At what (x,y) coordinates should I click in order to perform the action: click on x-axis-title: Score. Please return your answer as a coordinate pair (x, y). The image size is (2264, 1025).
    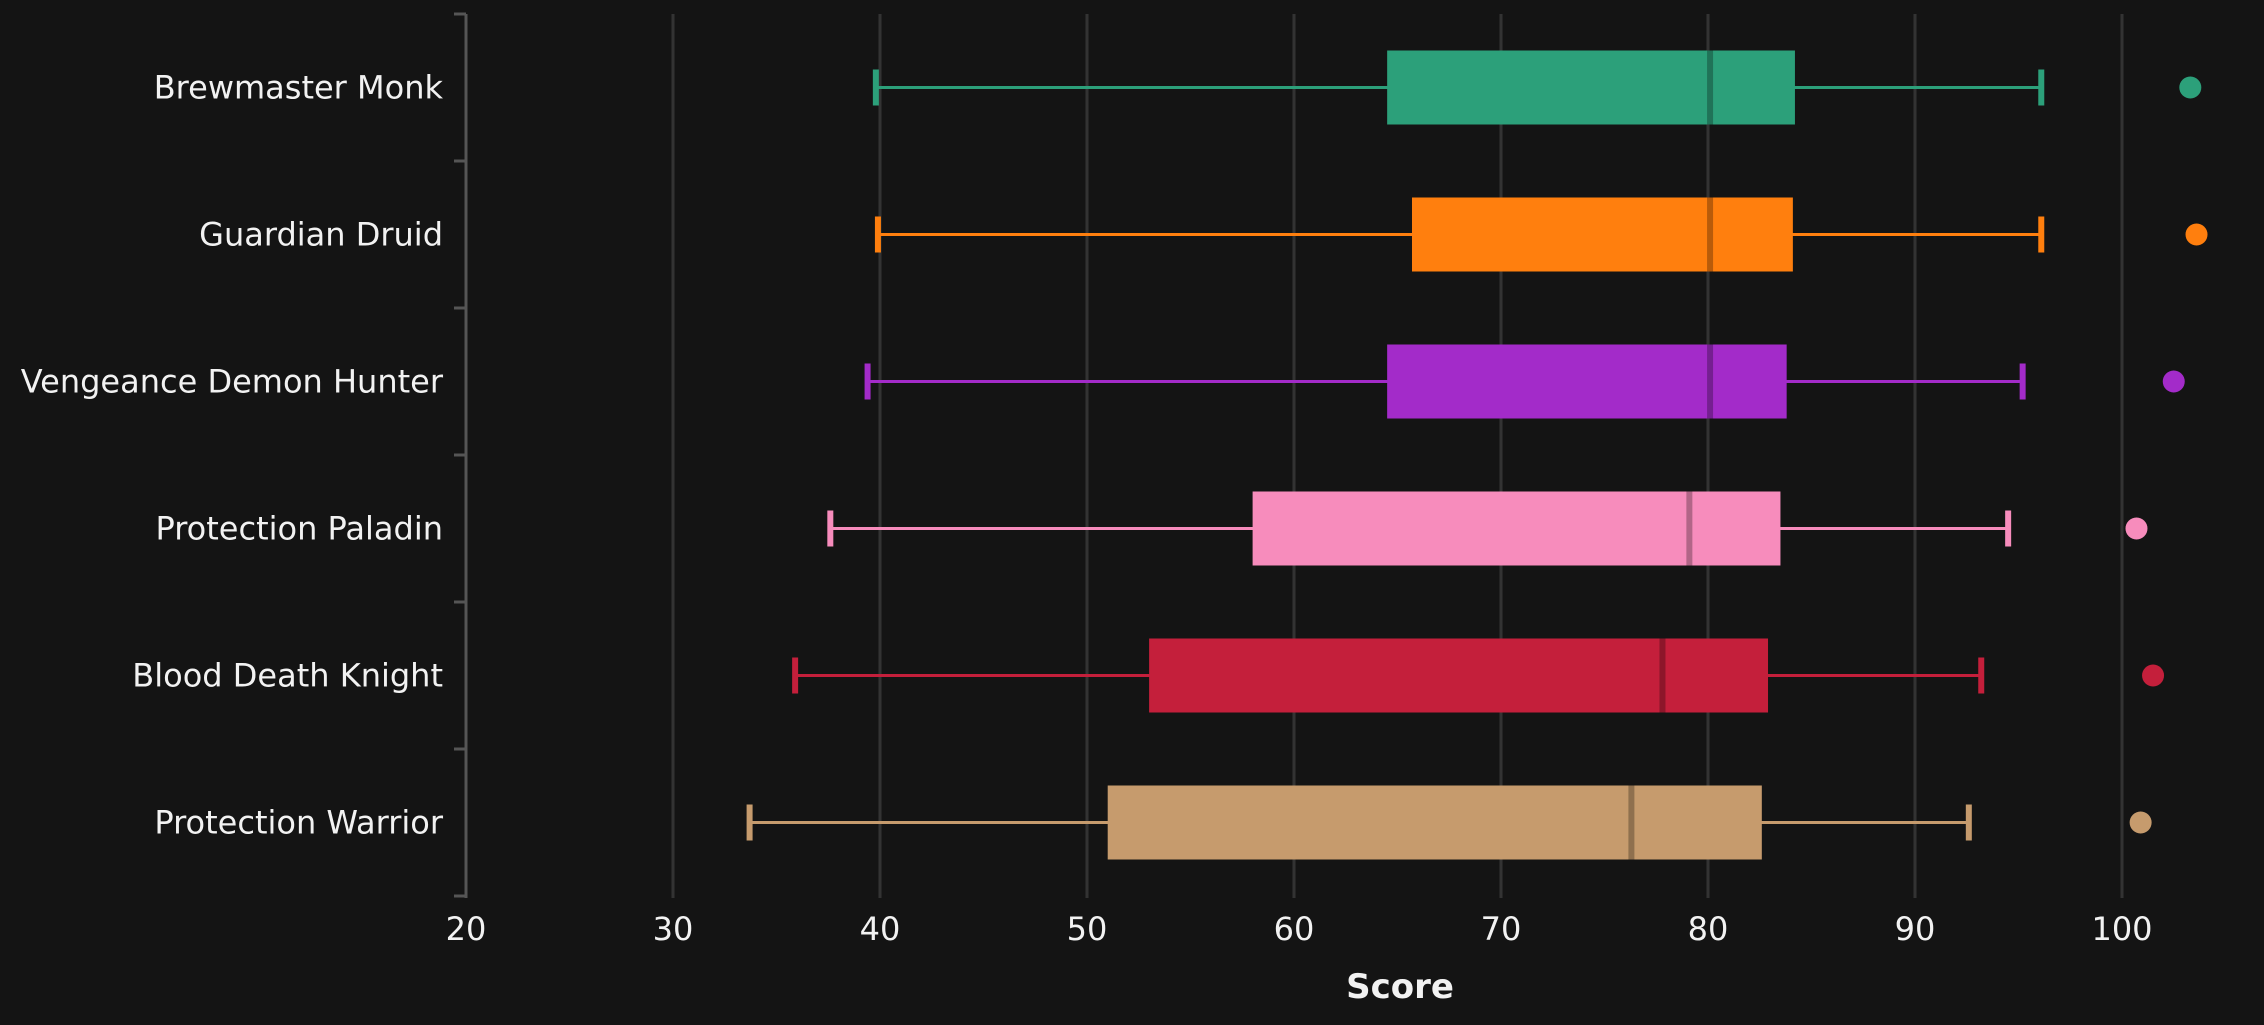
    Looking at the image, I should click on (1400, 987).